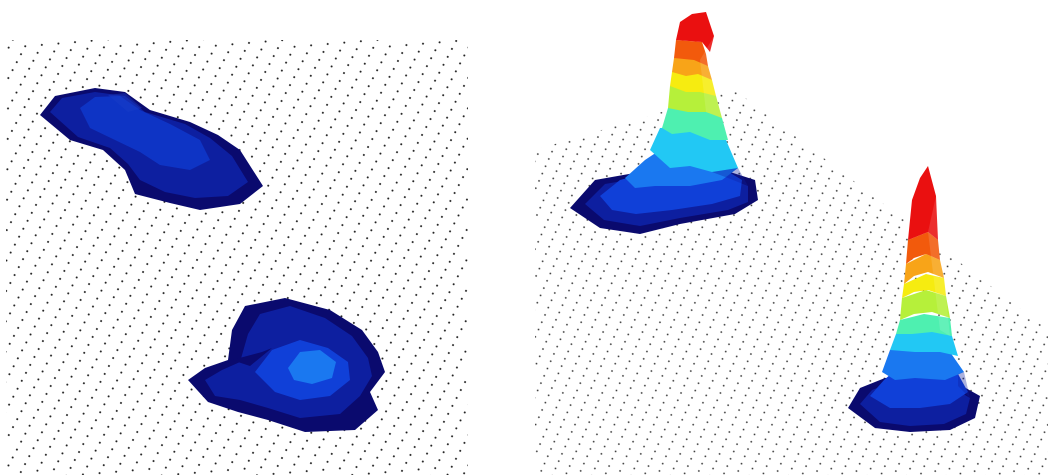 Image resolution: width=1048 pixels, height=475 pixels. What do you see at coordinates (914, 299) in the screenshot?
I see `peak-two` at bounding box center [914, 299].